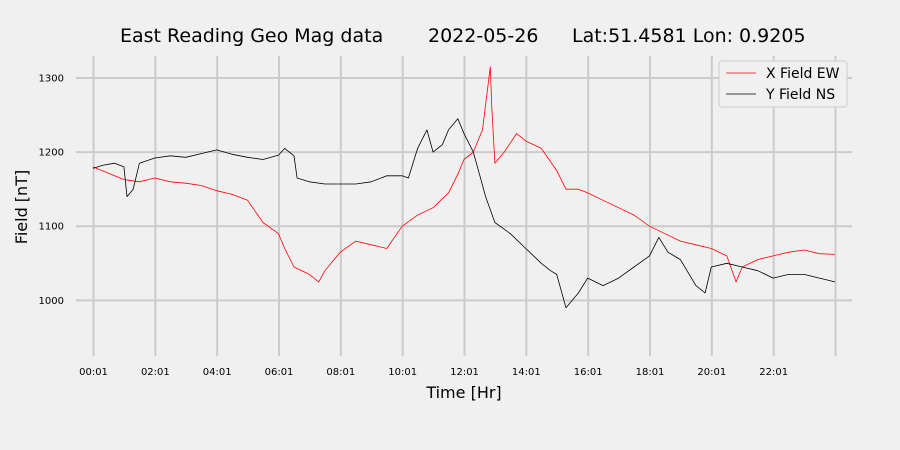 The image size is (900, 450). Describe the element at coordinates (803, 74) in the screenshot. I see `legend-label-x-field: X Field EW` at that location.